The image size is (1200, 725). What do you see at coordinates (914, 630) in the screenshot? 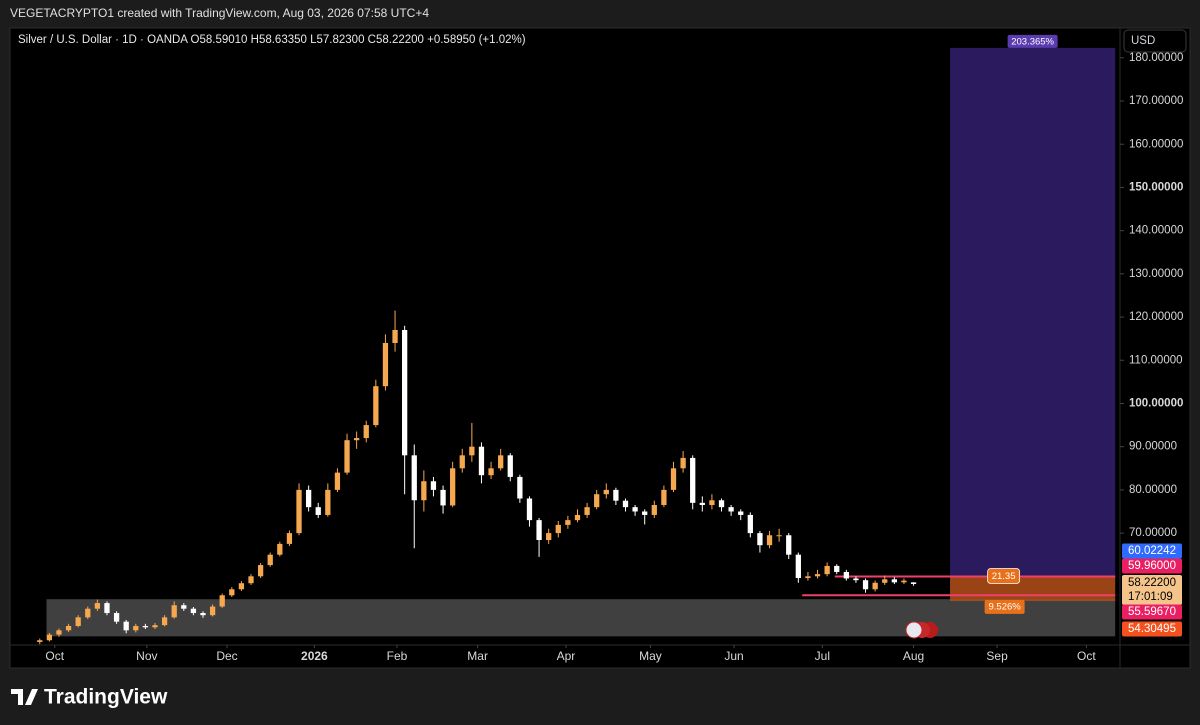
I see `event-flag` at bounding box center [914, 630].